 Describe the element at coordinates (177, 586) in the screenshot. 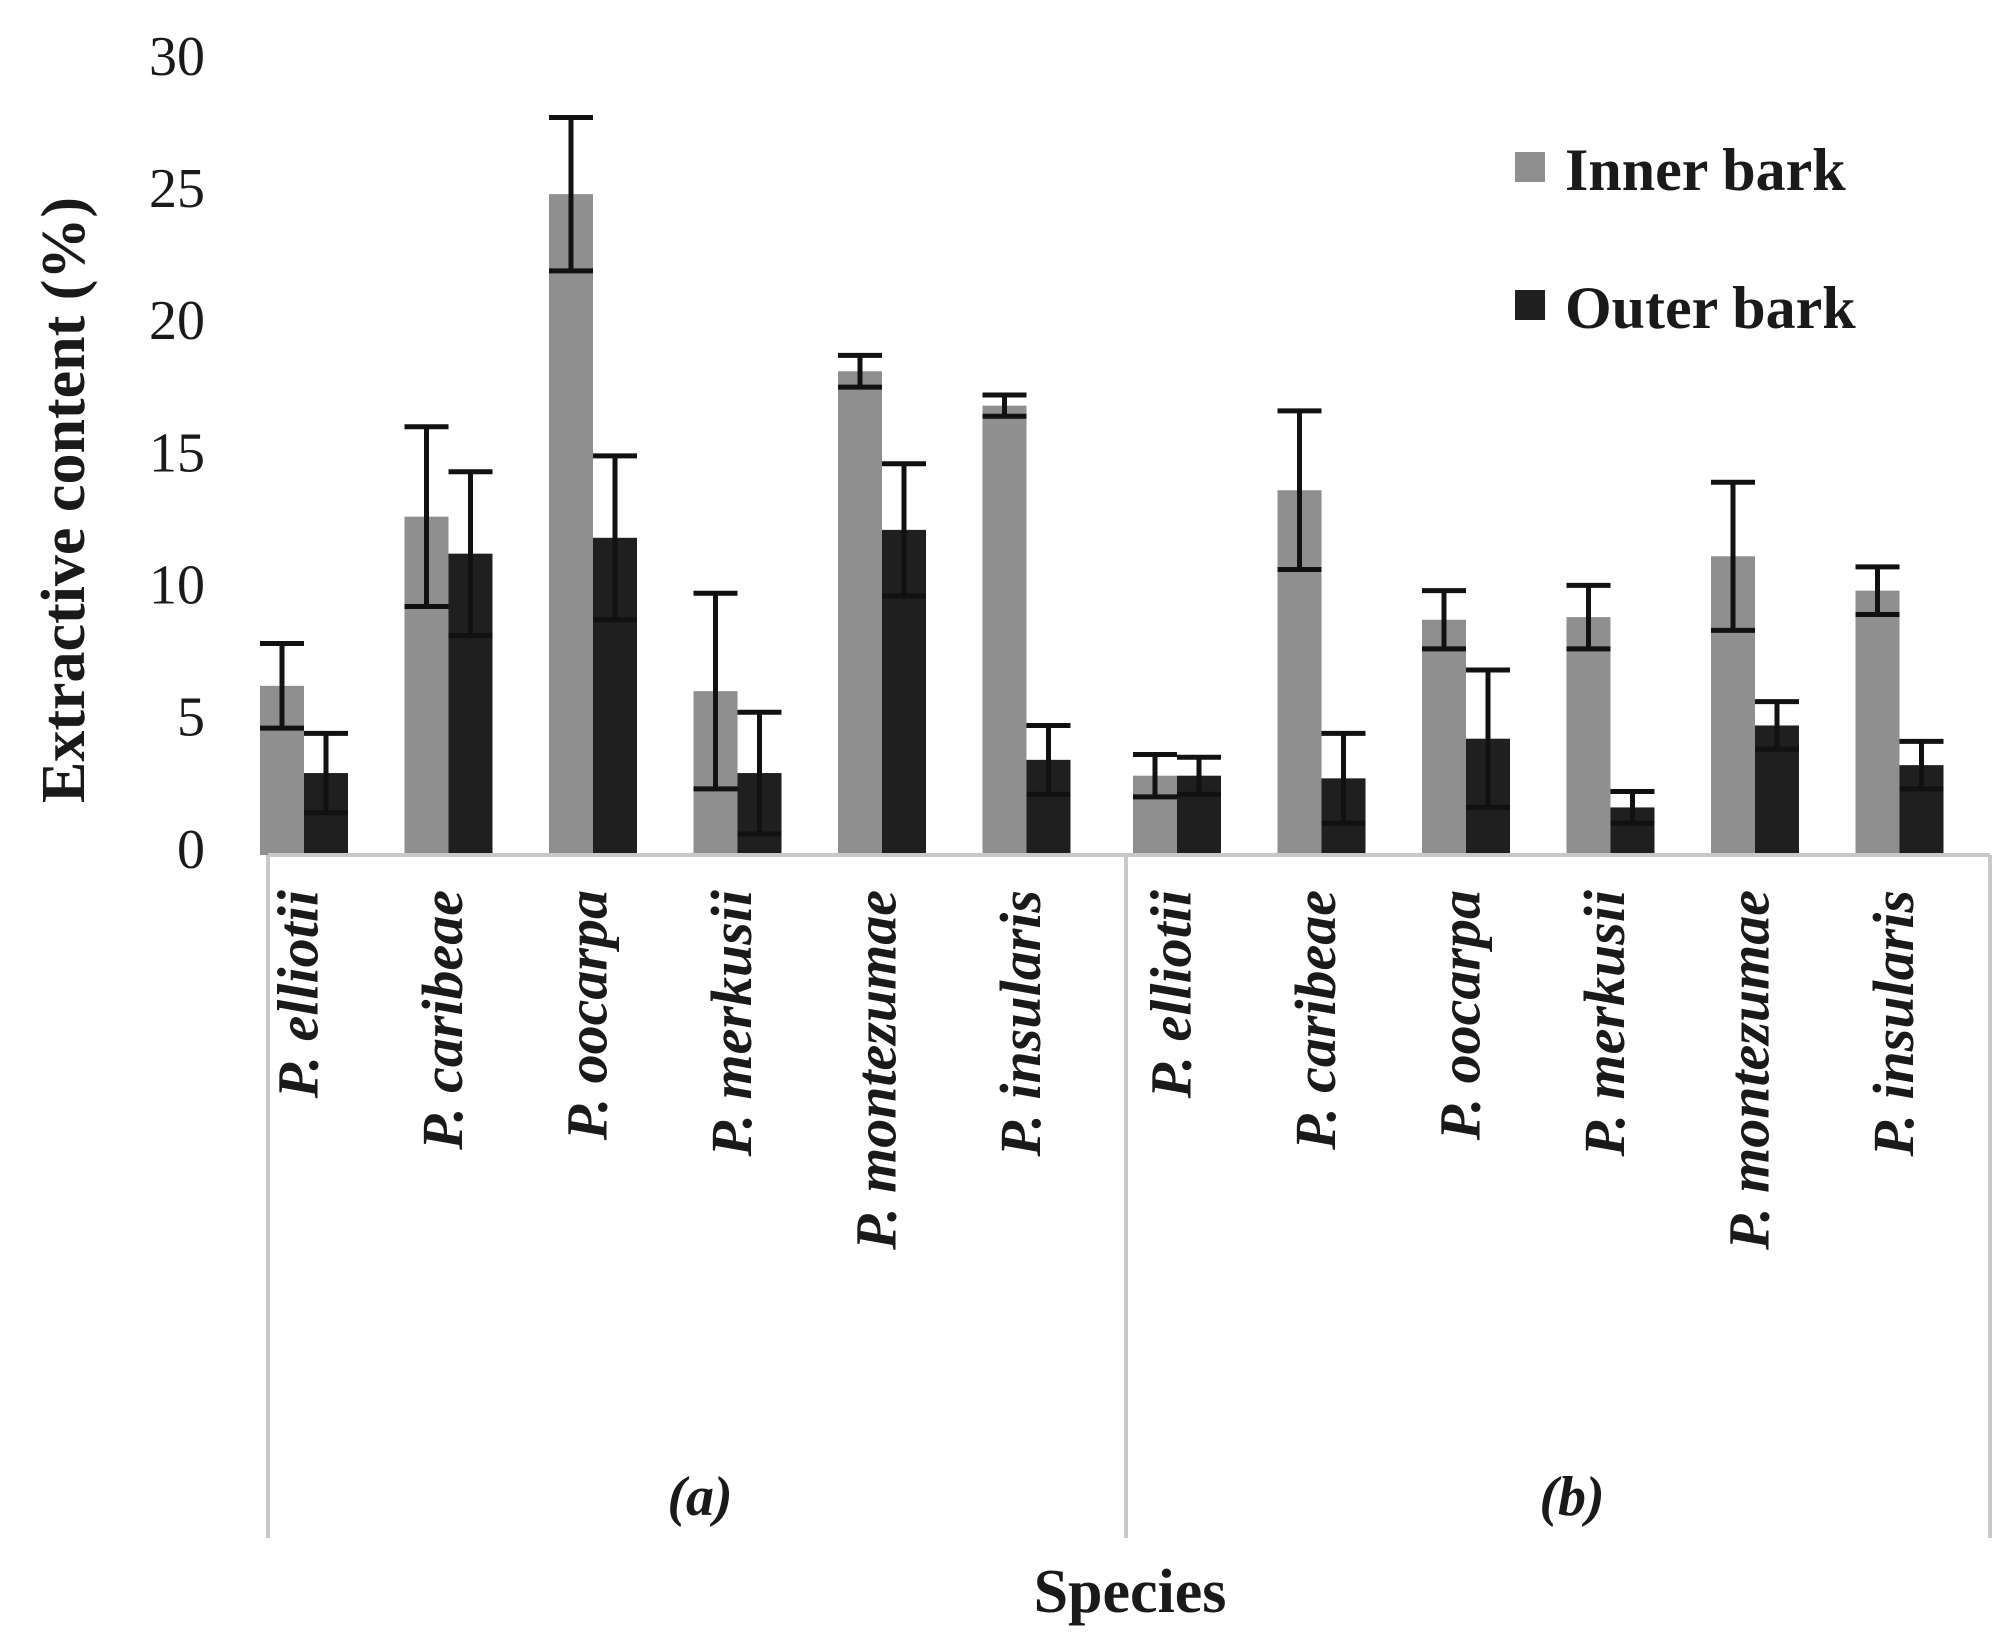

I see `y-tick-label: 10` at that location.